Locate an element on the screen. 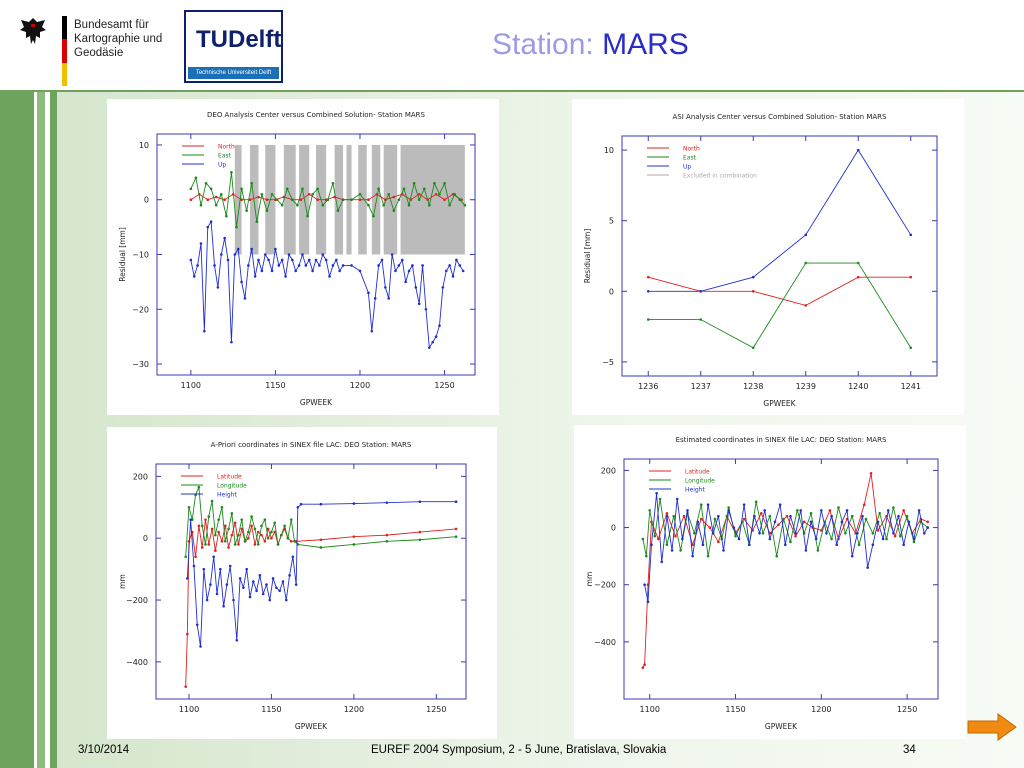 Image resolution: width=1024 pixels, height=768 pixels. legend-label: Up is located at coordinates (222, 165).